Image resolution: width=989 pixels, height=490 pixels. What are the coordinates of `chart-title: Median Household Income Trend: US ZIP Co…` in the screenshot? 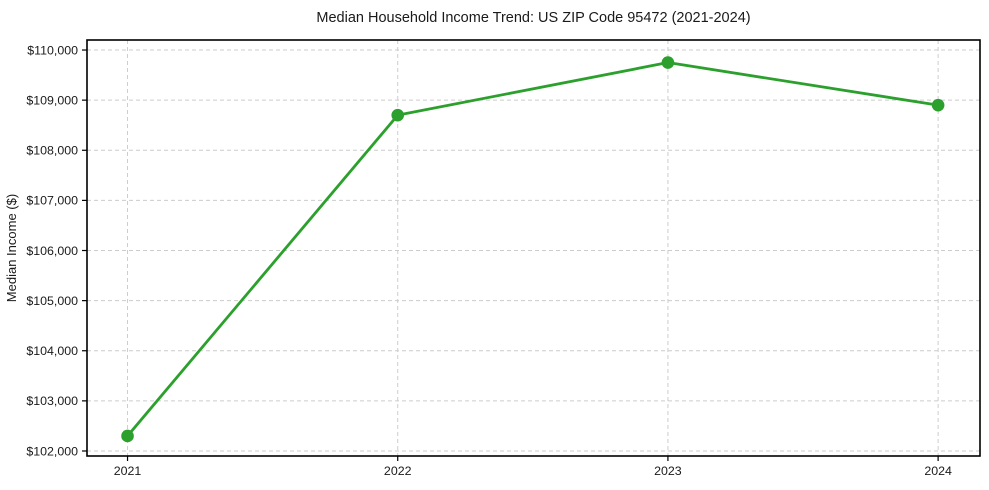 It's located at (533, 18).